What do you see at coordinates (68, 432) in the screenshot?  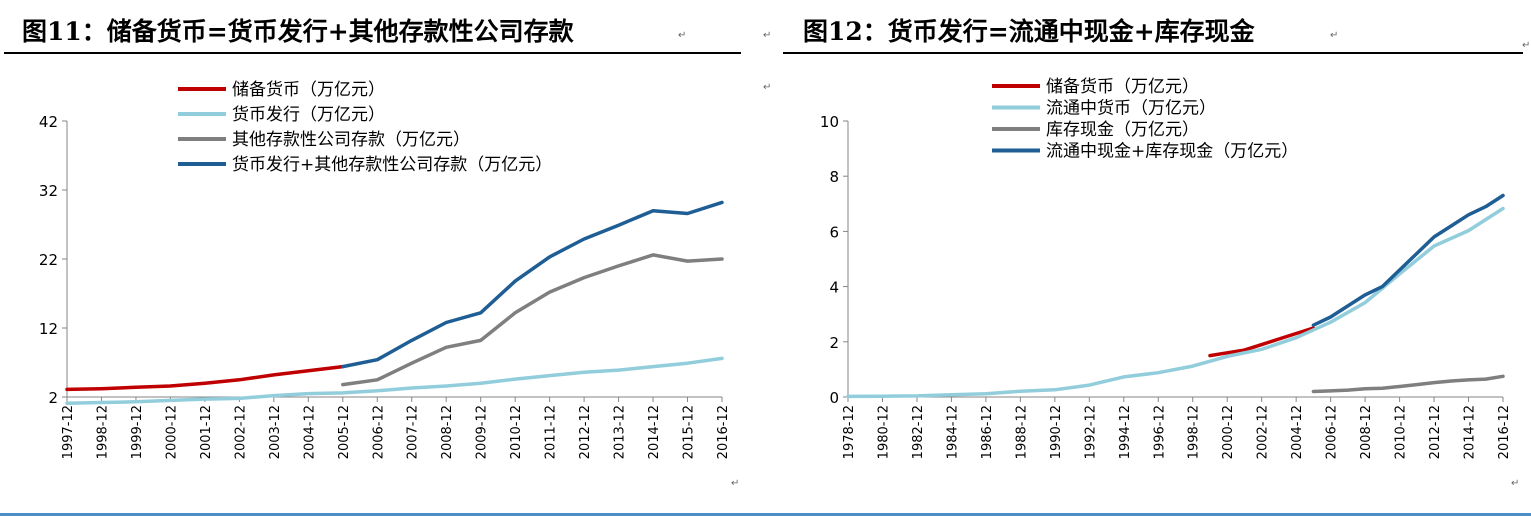 I see `x-tick-label: 1997-12` at bounding box center [68, 432].